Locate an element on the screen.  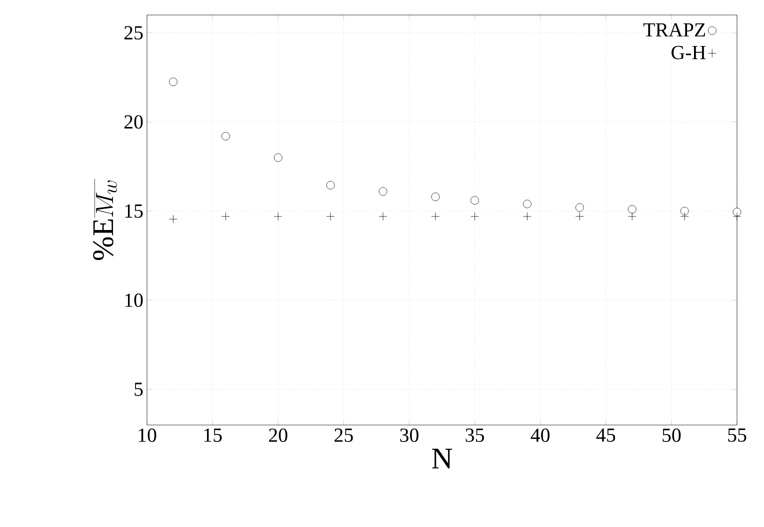
x-tick-label: 35 is located at coordinates (475, 435).